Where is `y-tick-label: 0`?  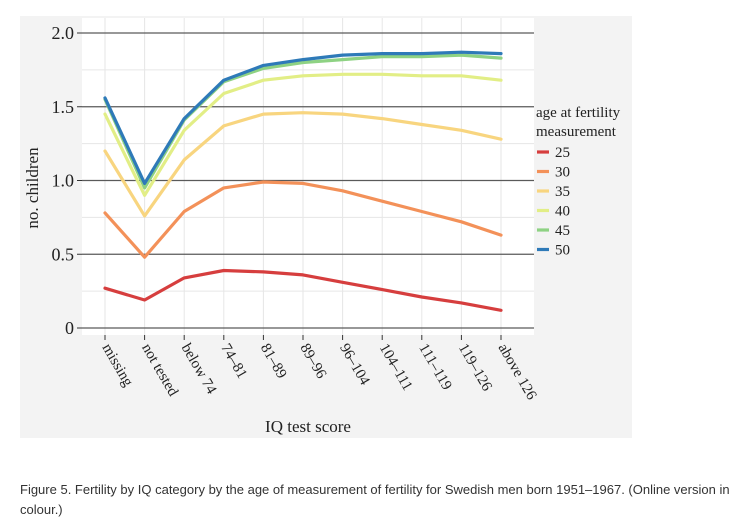 y-tick-label: 0 is located at coordinates (69, 328).